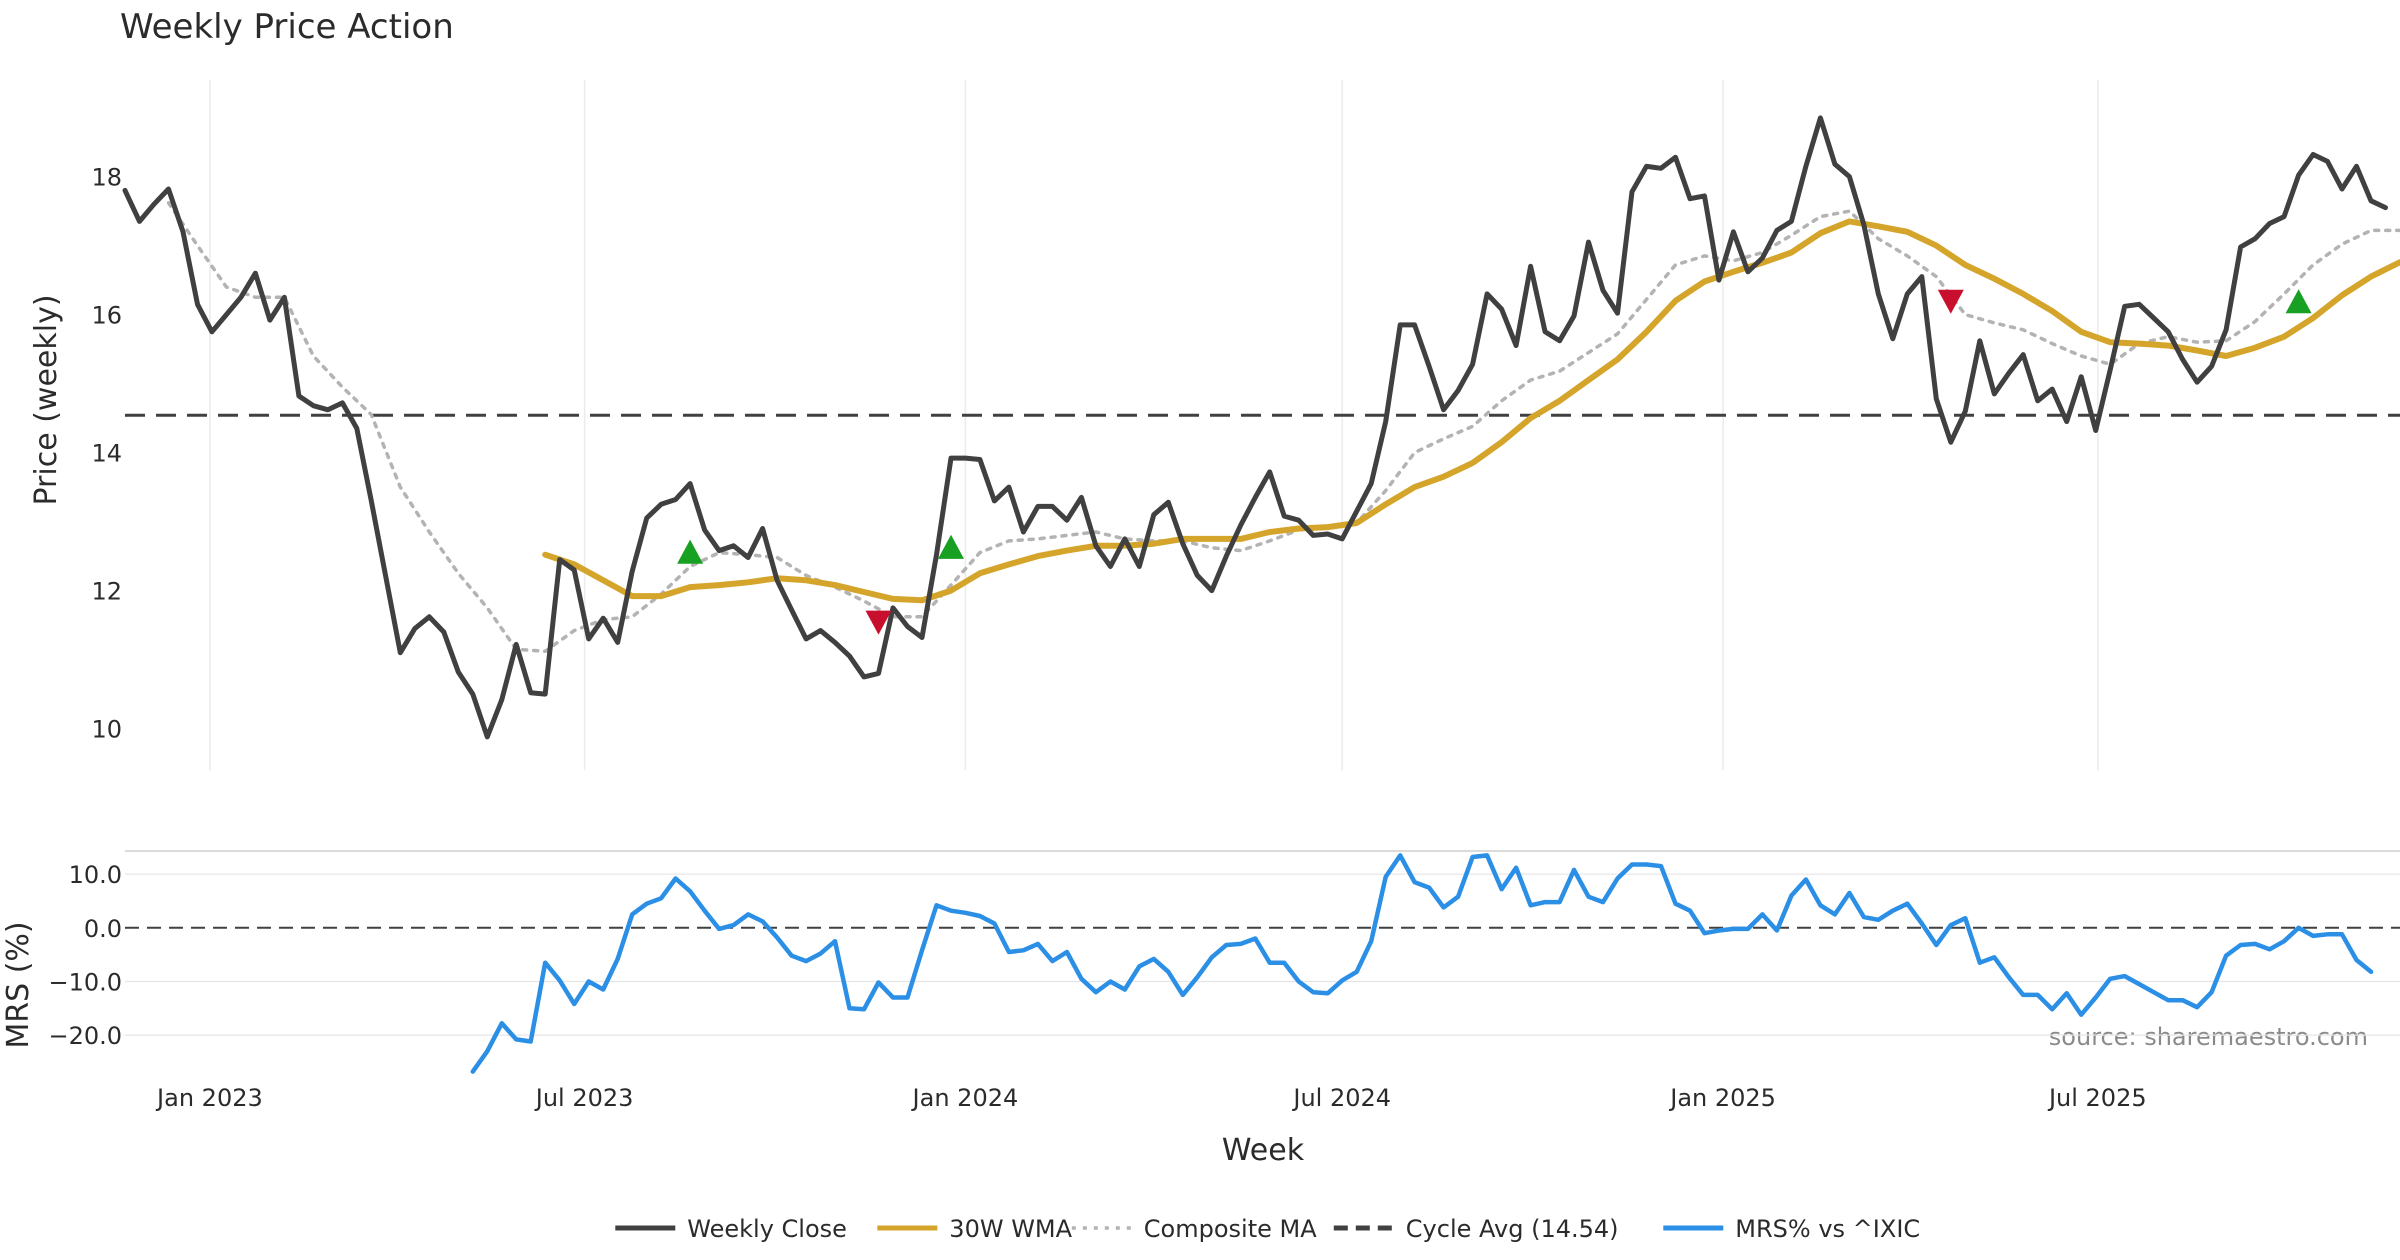  I want to click on y-tick-label: 12, so click(106, 592).